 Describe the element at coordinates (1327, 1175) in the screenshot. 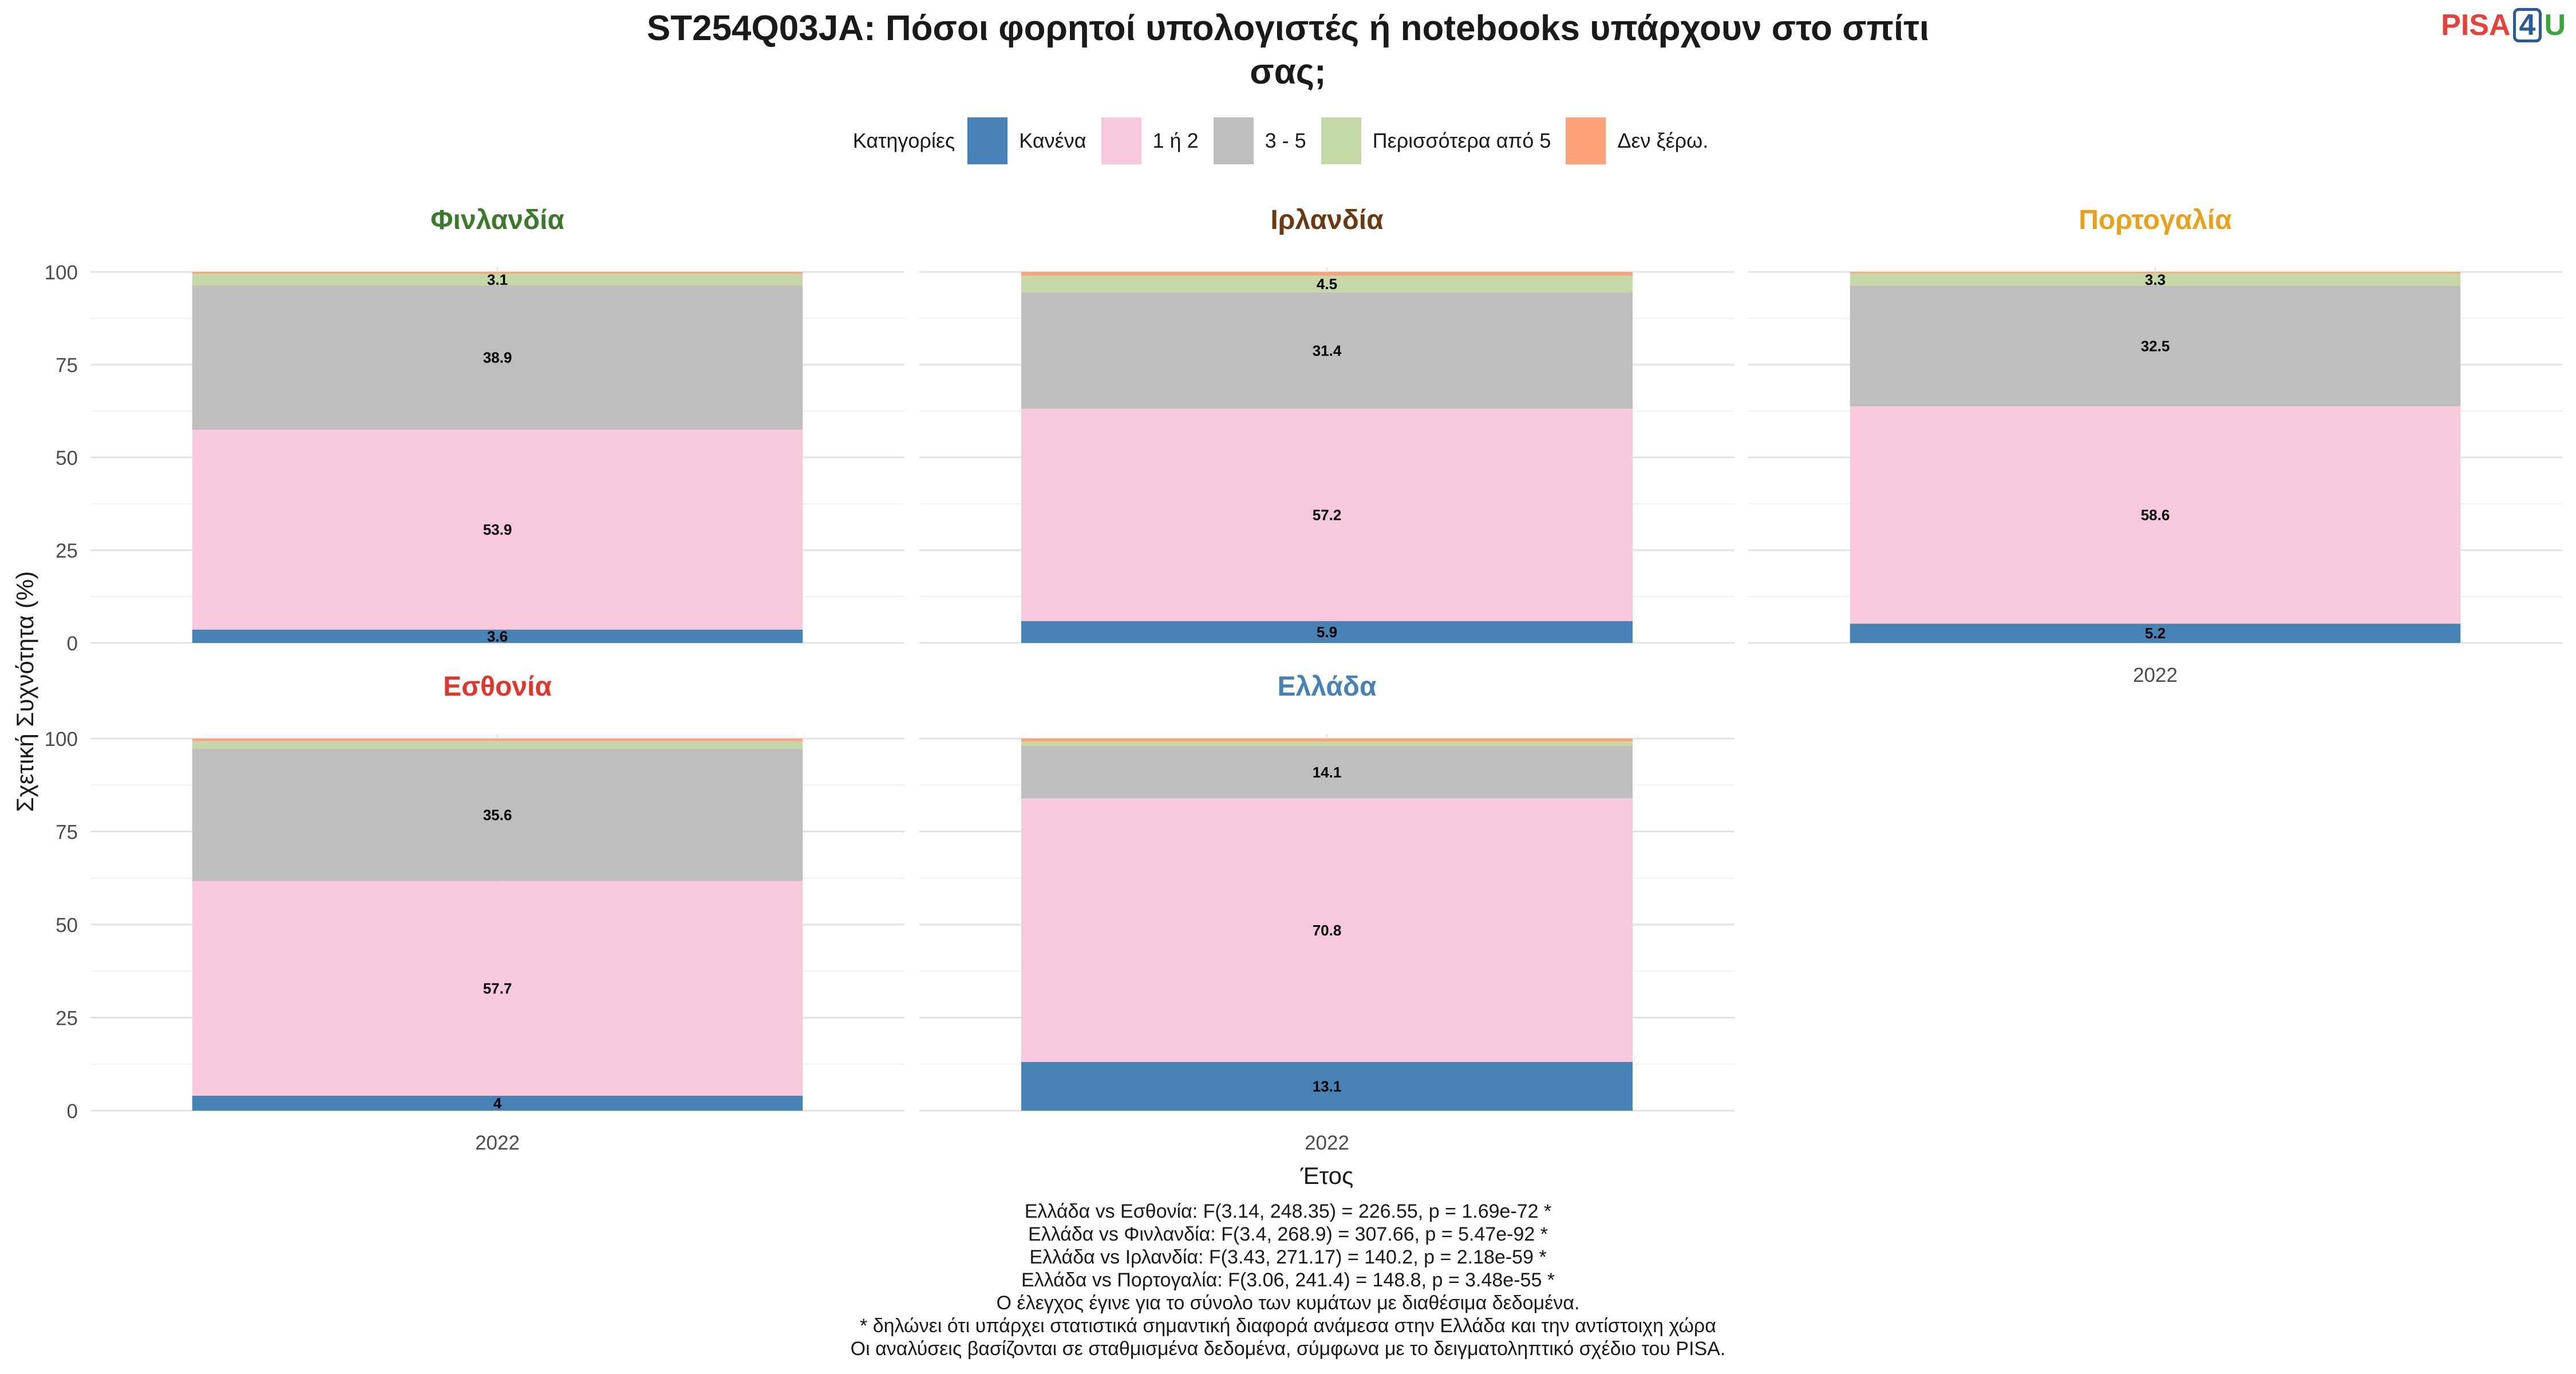

I see `x-axis-title: Έτος` at that location.